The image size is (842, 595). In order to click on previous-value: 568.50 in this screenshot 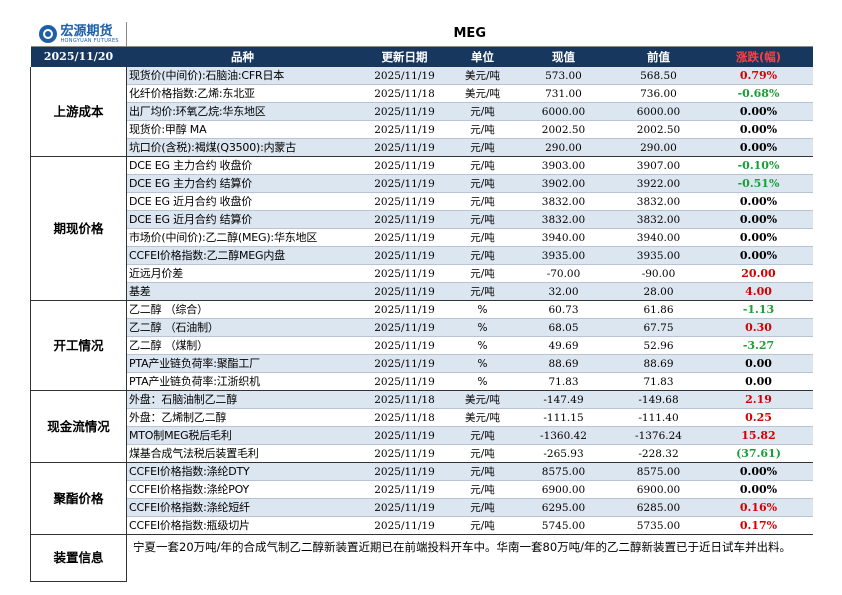, I will do `click(658, 76)`.